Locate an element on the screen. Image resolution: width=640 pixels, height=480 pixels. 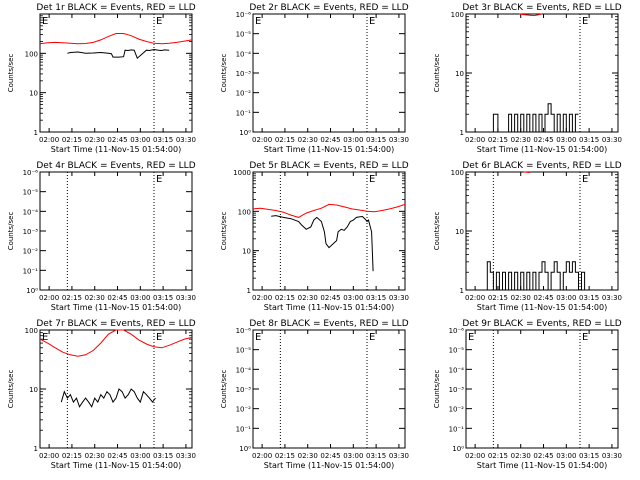
panel-title: Det 5r BLACK = Events, RED = LLD is located at coordinates (328, 166).